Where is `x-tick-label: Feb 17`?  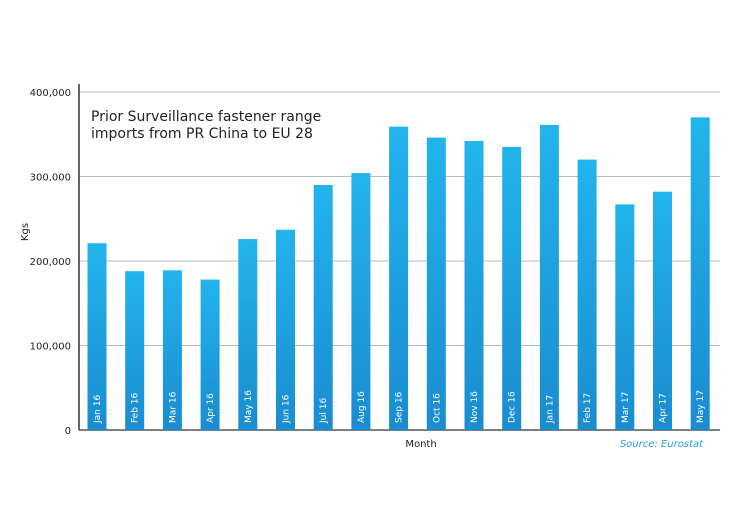 x-tick-label: Feb 17 is located at coordinates (588, 408).